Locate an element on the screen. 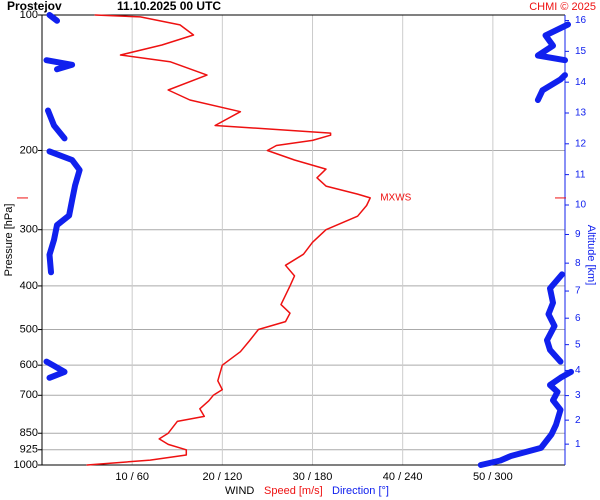  y2-tick-label: 1 is located at coordinates (578, 444).